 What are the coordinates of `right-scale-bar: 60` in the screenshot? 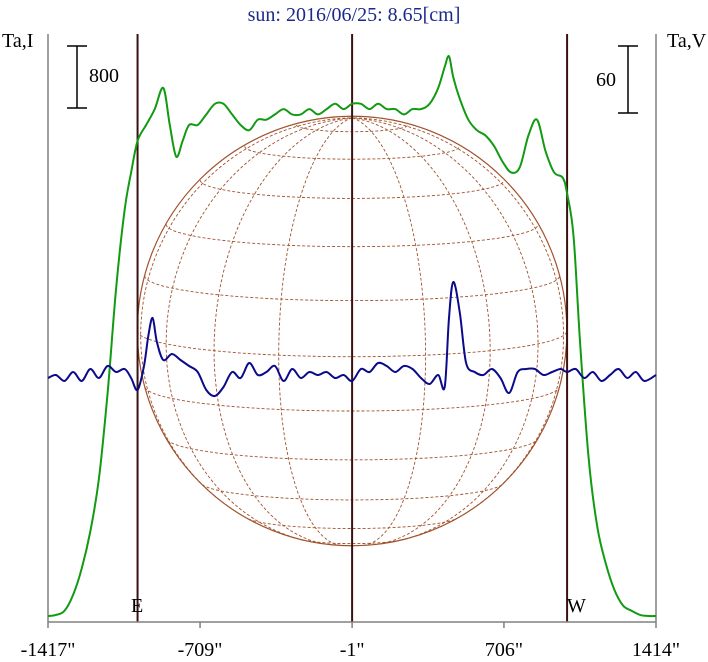 It's located at (617, 79).